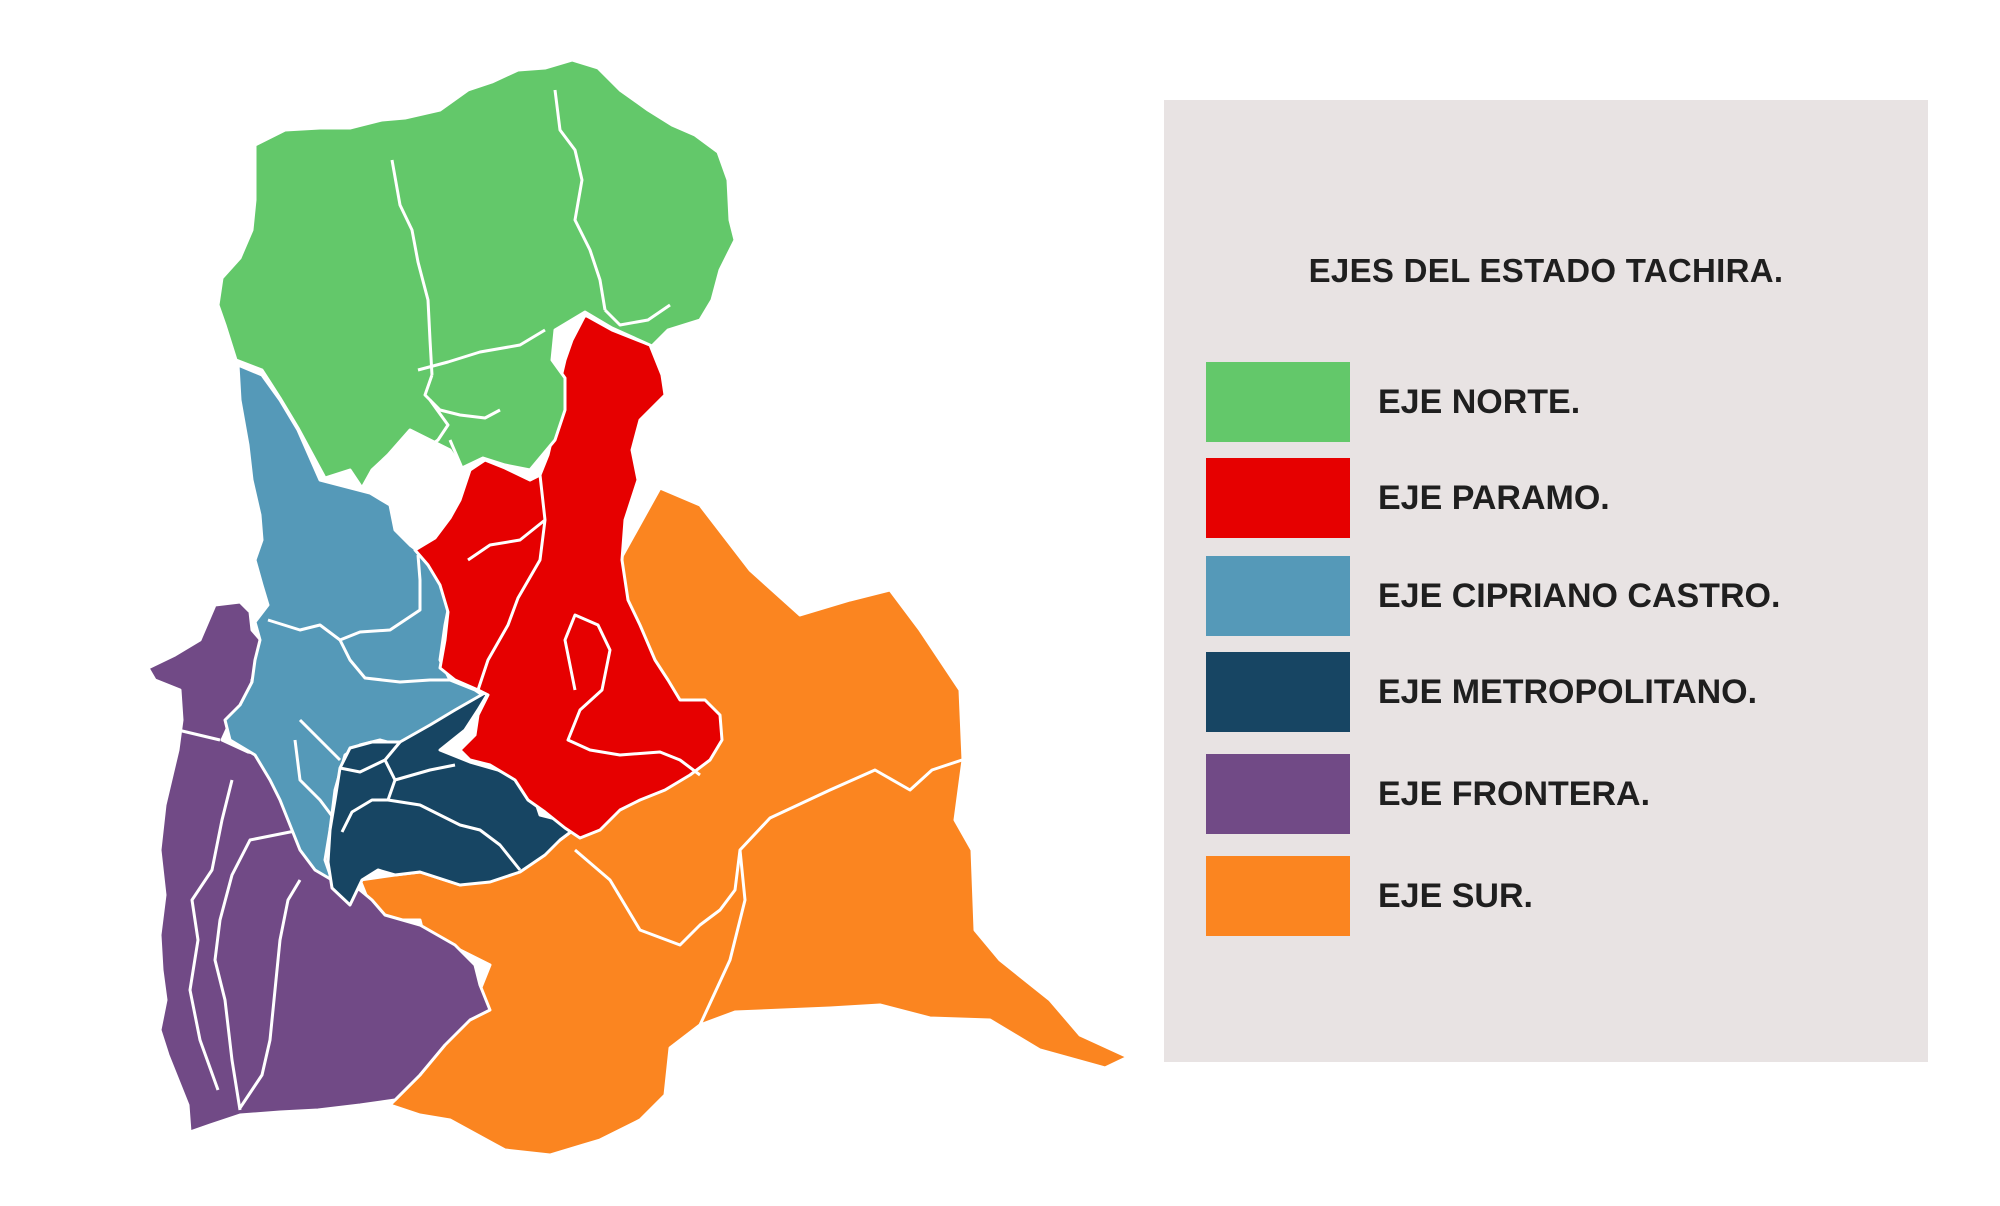 Image resolution: width=2000 pixels, height=1206 pixels. What do you see at coordinates (1278, 692) in the screenshot?
I see `swatch-metropolitano` at bounding box center [1278, 692].